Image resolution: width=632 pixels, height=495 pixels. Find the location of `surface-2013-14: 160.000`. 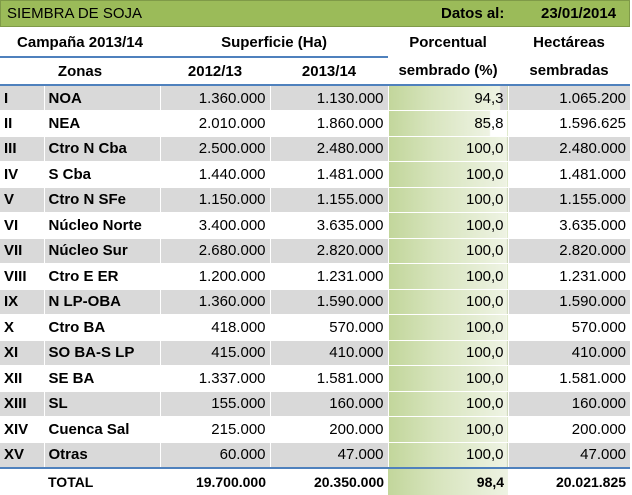

surface-2013-14: 160.000 is located at coordinates (329, 404).